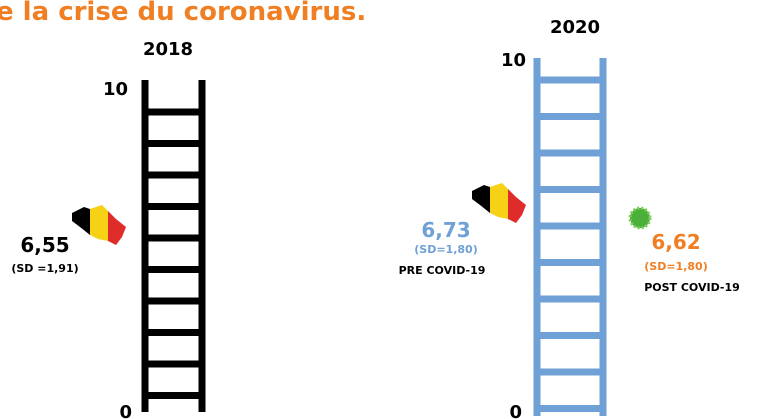  Describe the element at coordinates (183, 13) in the screenshot. I see `title: e la crise du coronavirus.` at that location.